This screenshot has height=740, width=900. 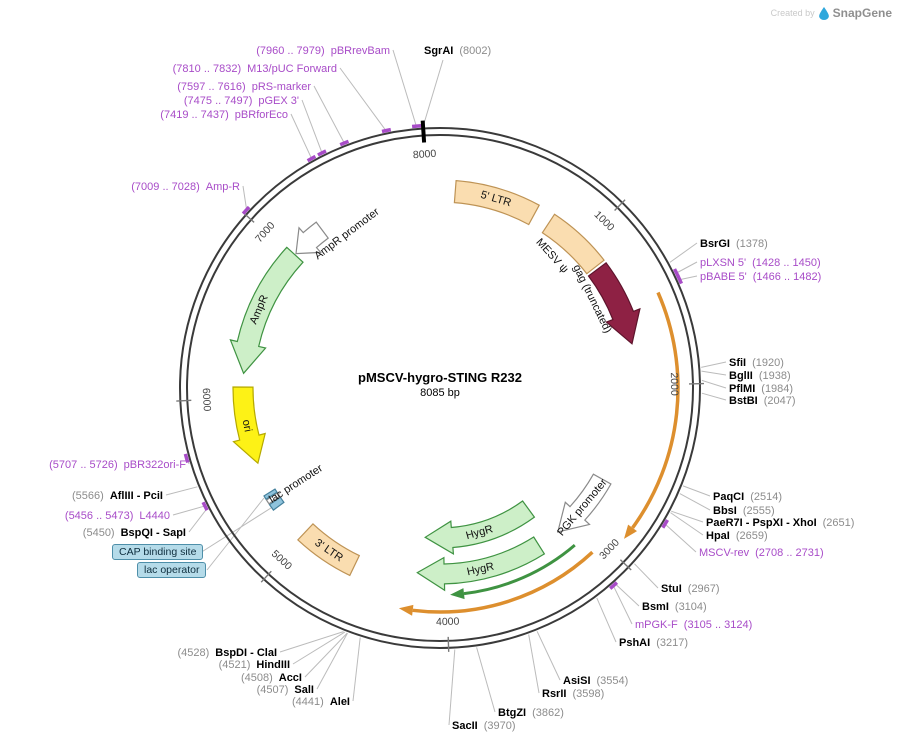 I want to click on leader-PaeR7I-PspXI-XhoI, so click(x=687, y=516).